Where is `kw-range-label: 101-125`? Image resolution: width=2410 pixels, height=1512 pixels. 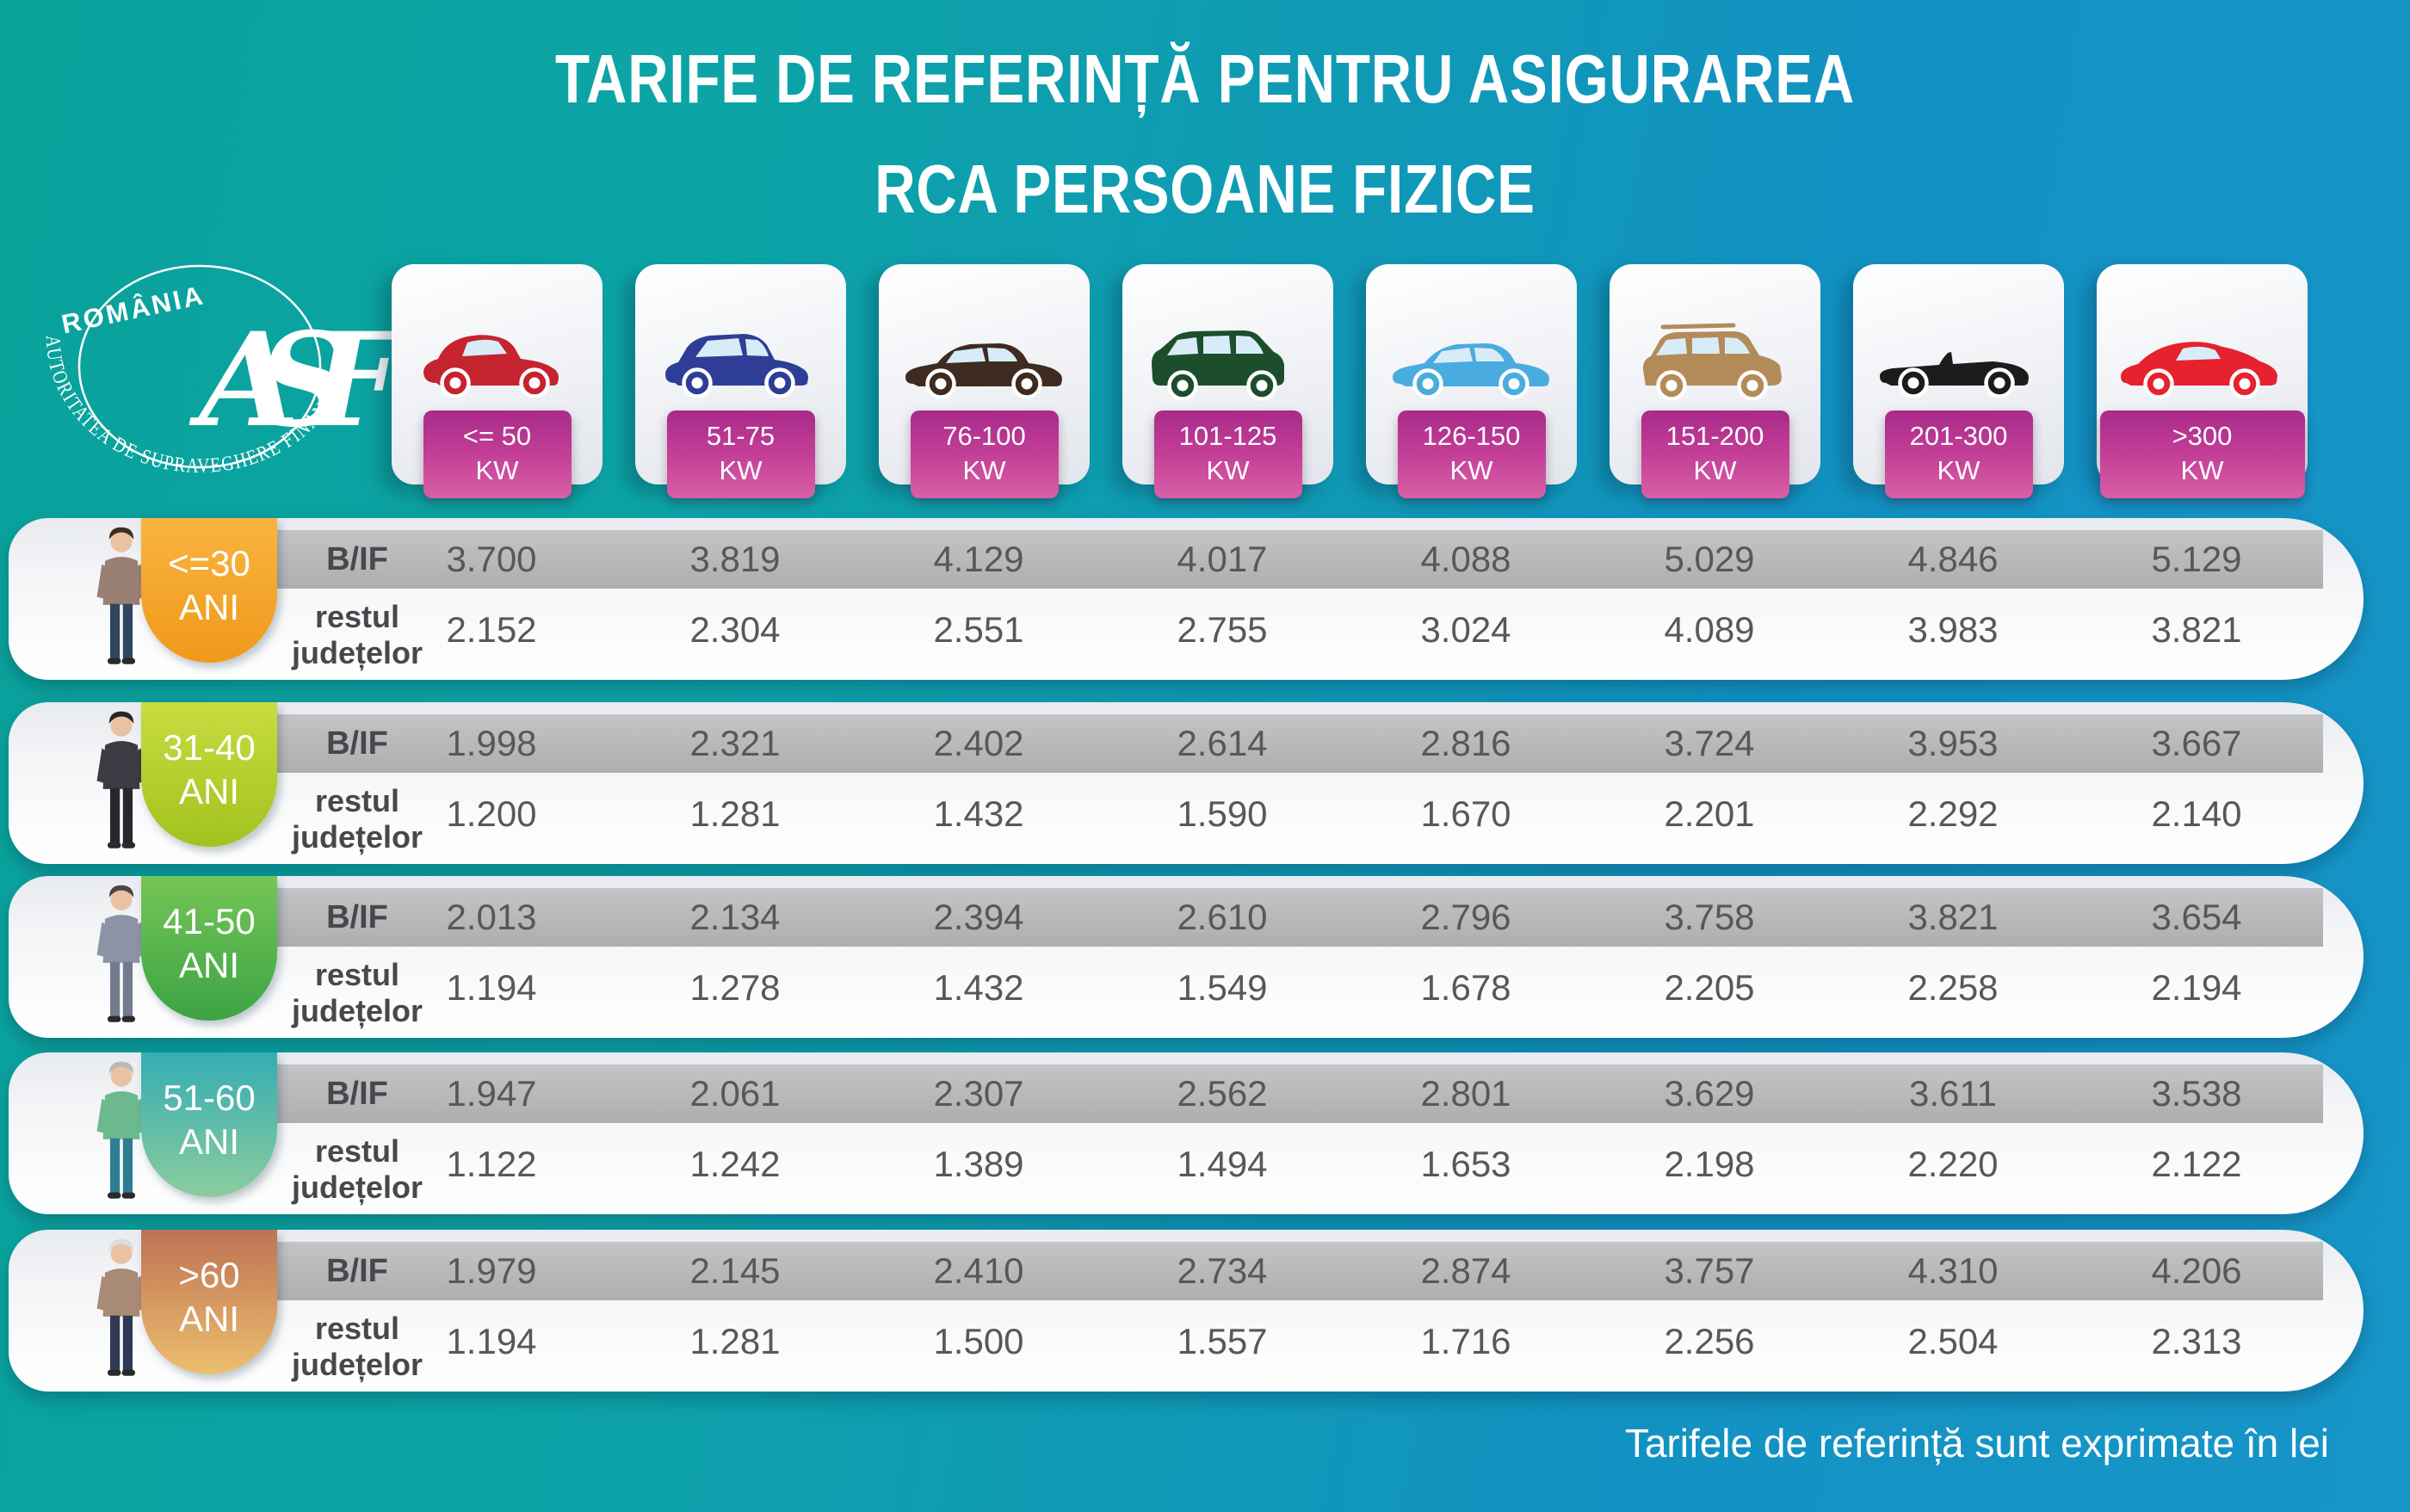
kw-range-label: 101-125 is located at coordinates (1227, 436).